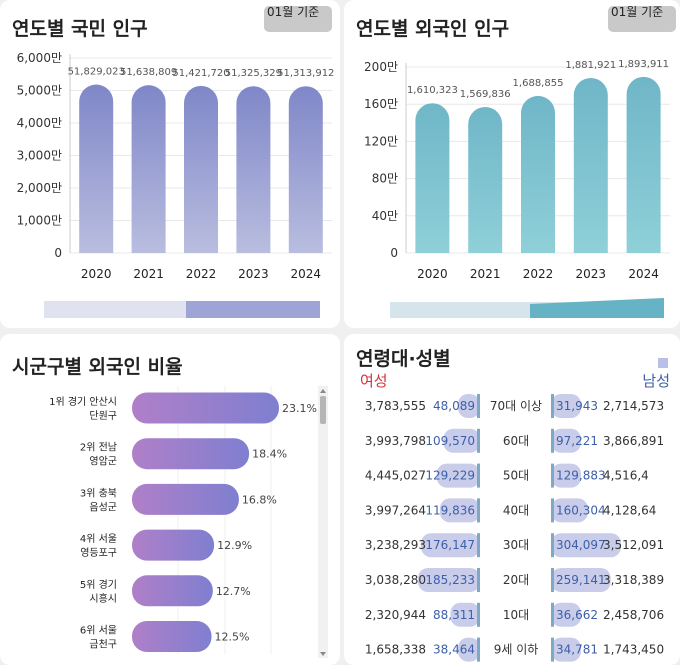 The image size is (680, 665). I want to click on male-national-value: 4,516,4, so click(626, 476).